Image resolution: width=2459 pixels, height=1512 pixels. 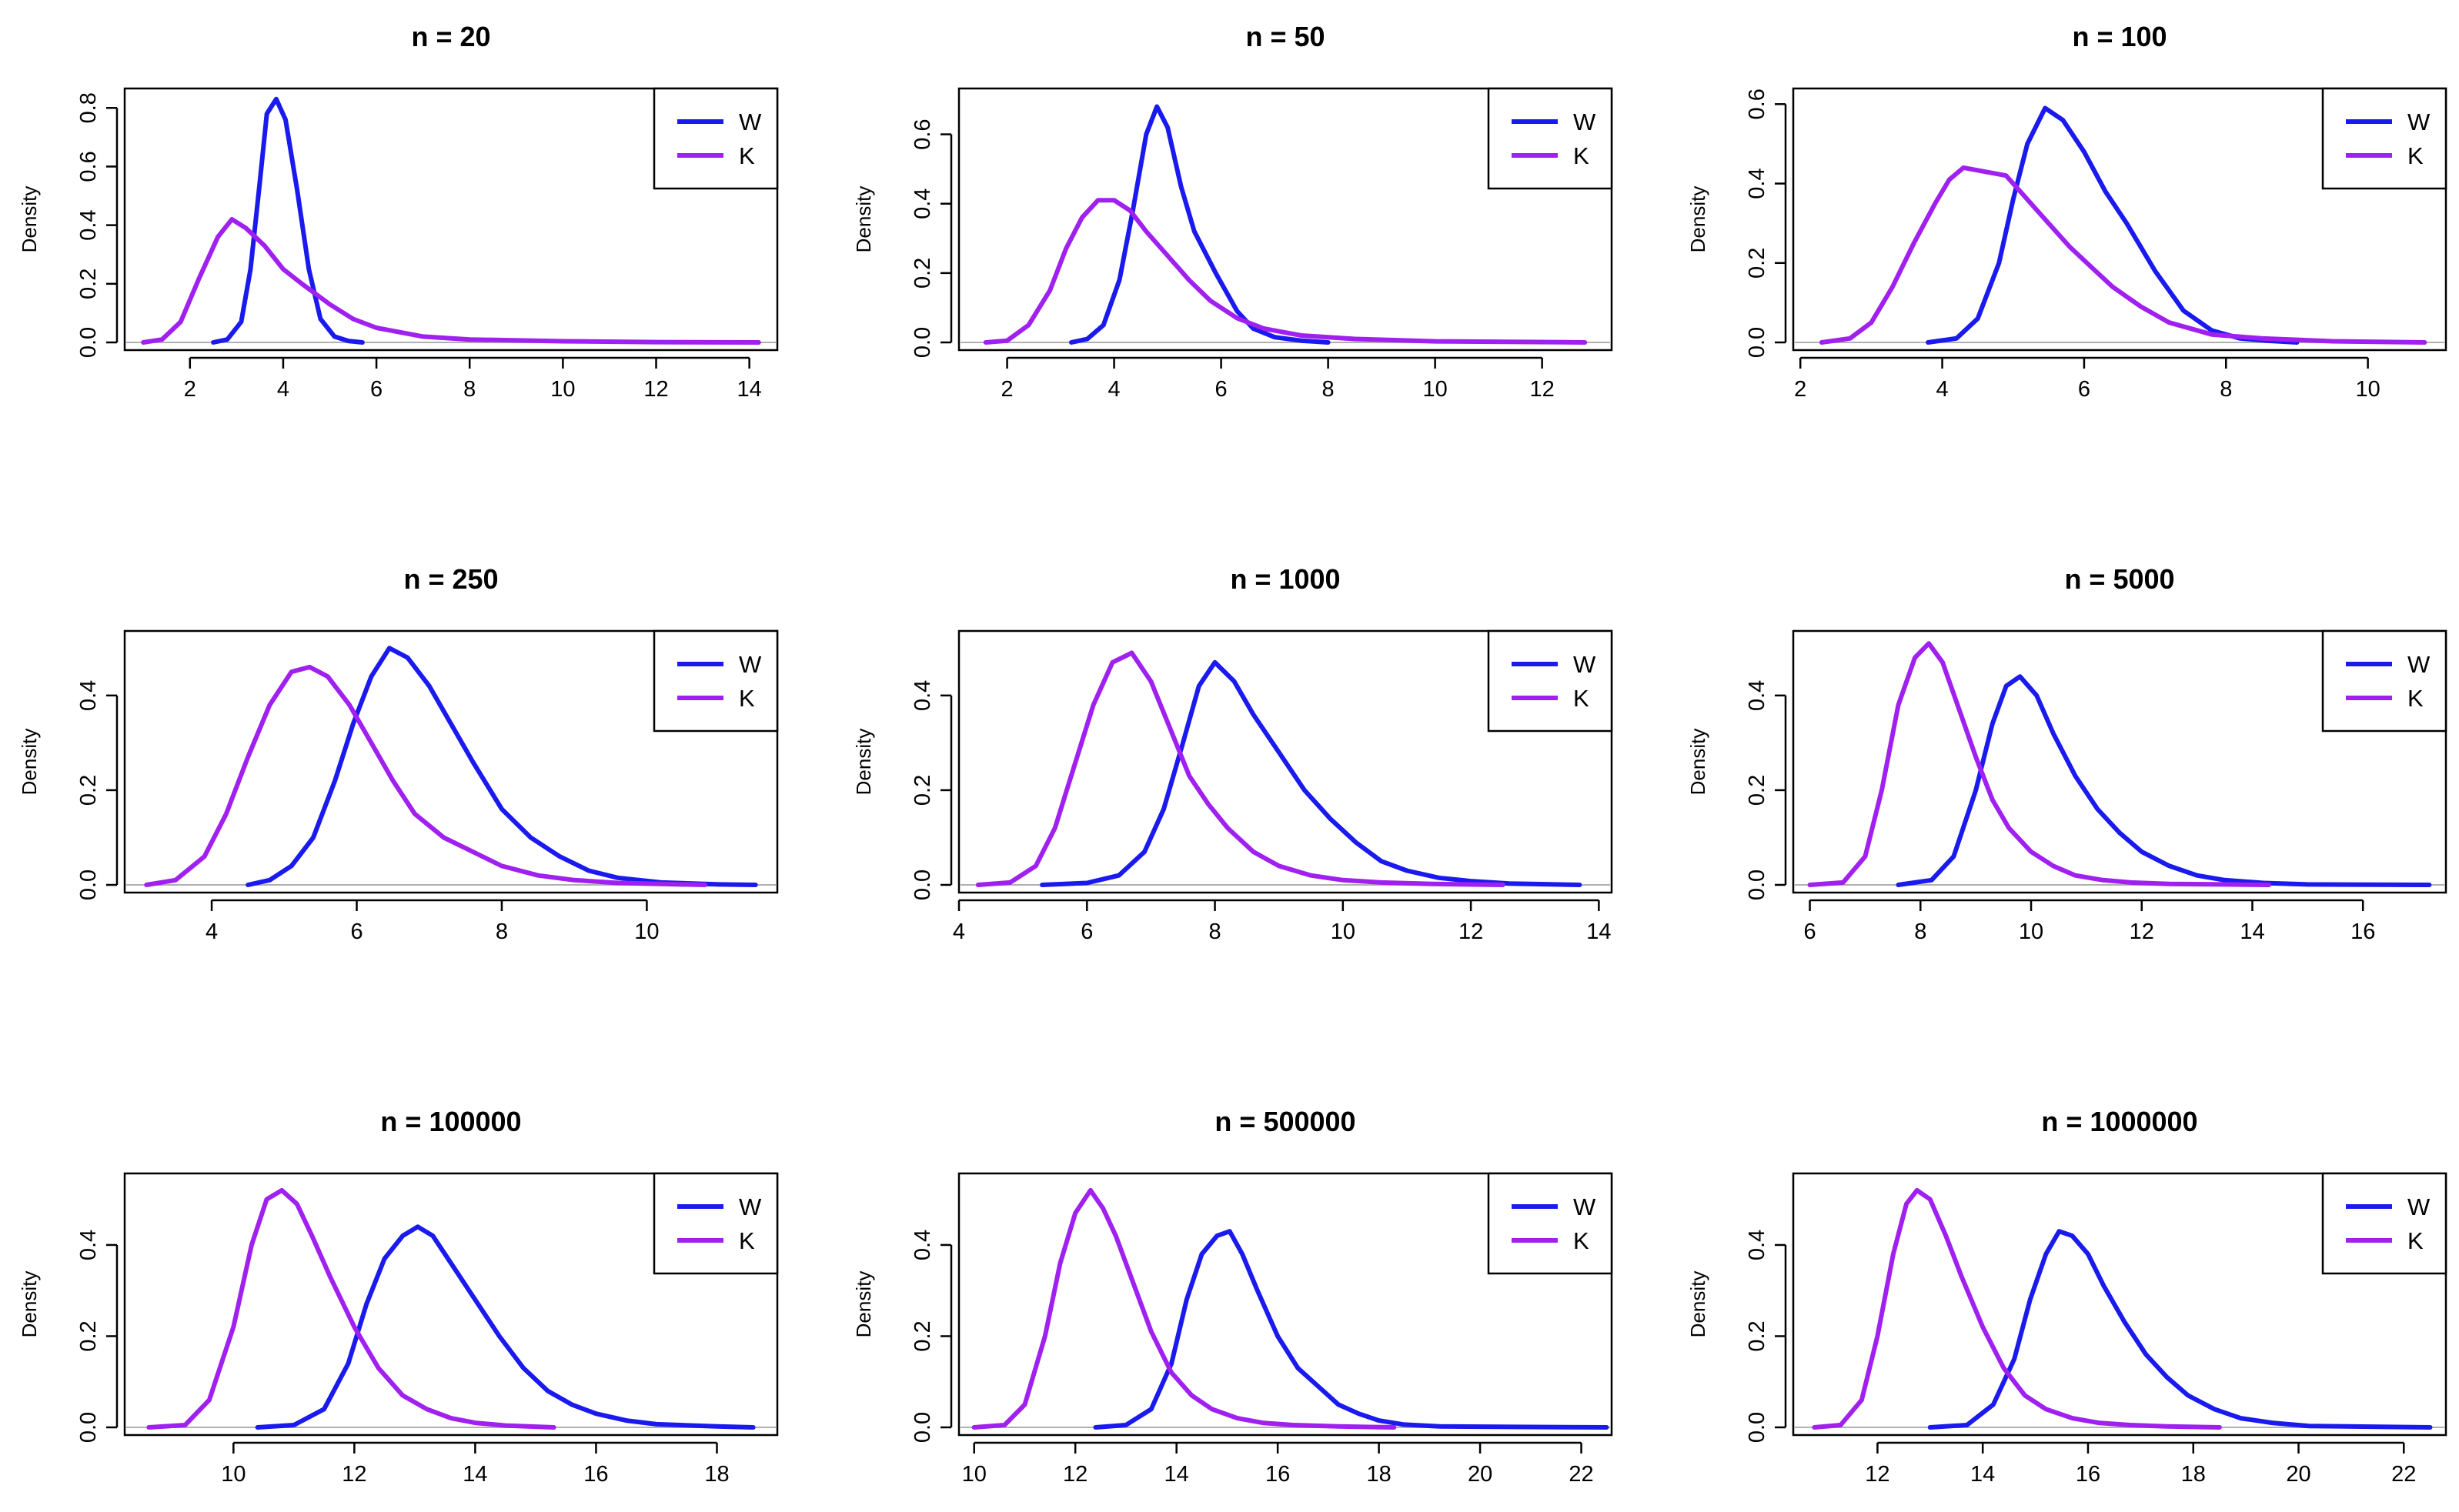 What do you see at coordinates (2119, 36) in the screenshot?
I see `panel-title: n = 100` at bounding box center [2119, 36].